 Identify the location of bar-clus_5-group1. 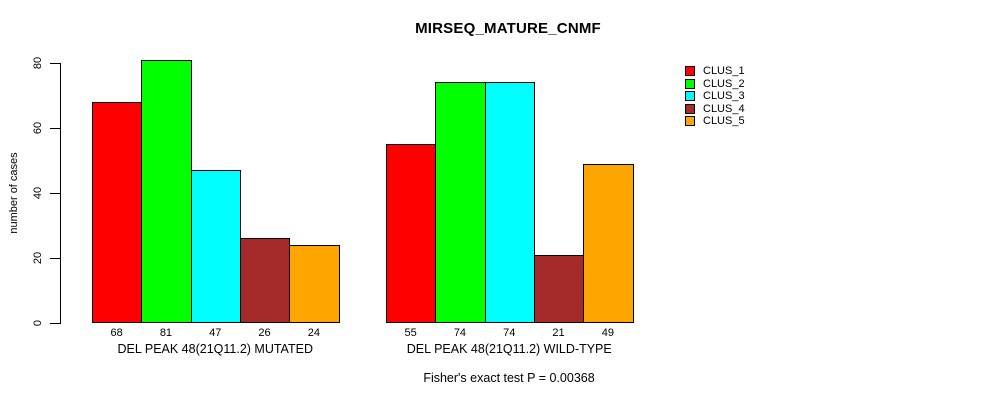
(314, 284).